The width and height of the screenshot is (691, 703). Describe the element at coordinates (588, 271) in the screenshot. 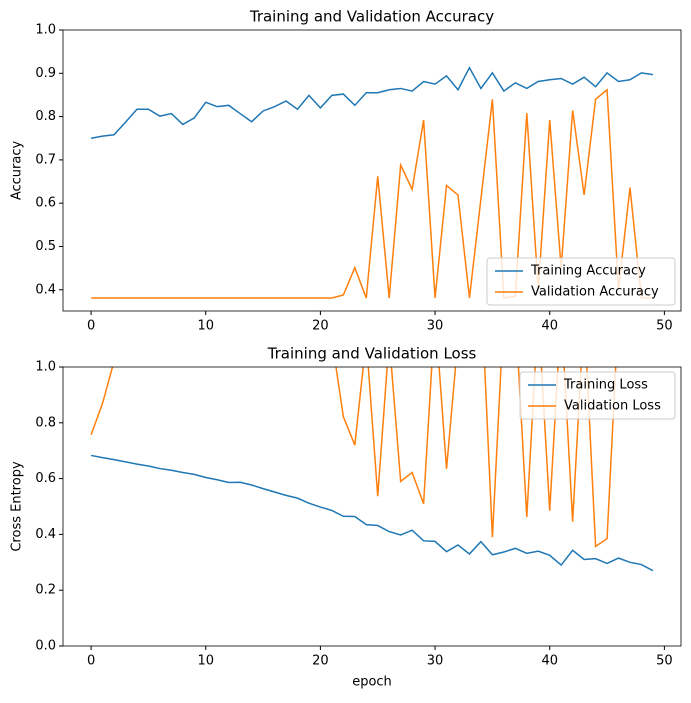

I see `legend-label: Training Accuracy` at that location.